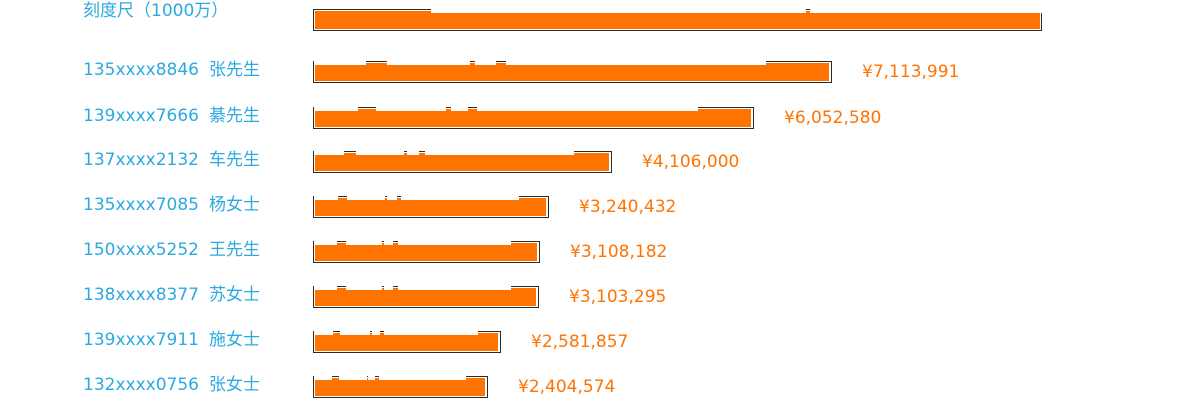 The image size is (1200, 400). What do you see at coordinates (628, 207) in the screenshot?
I see `bar-value-label: ¥3,240,432` at bounding box center [628, 207].